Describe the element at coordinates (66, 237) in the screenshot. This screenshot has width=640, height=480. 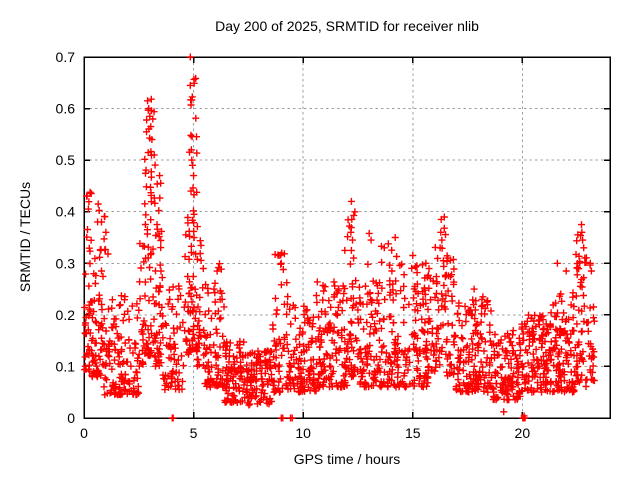
I see `y-tick-labels: 0 0.1 0.2 0.3 0.4 0.5 0.6 0.7` at that location.